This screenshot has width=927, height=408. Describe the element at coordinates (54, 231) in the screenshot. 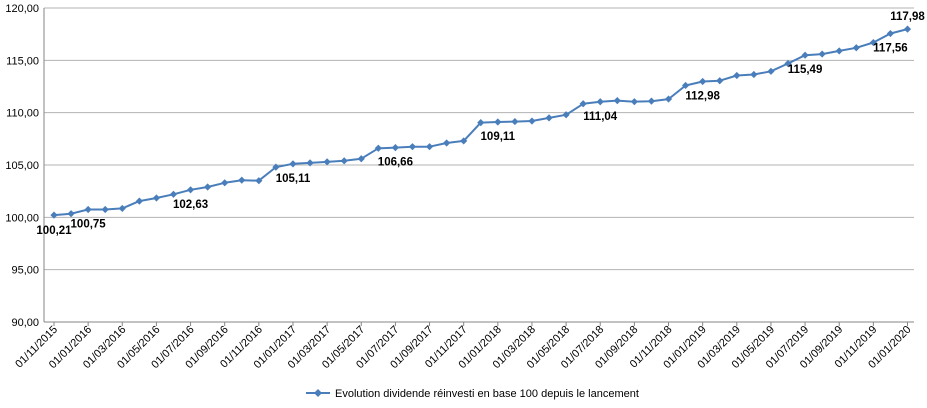

I see `data-label: 100,21` at that location.